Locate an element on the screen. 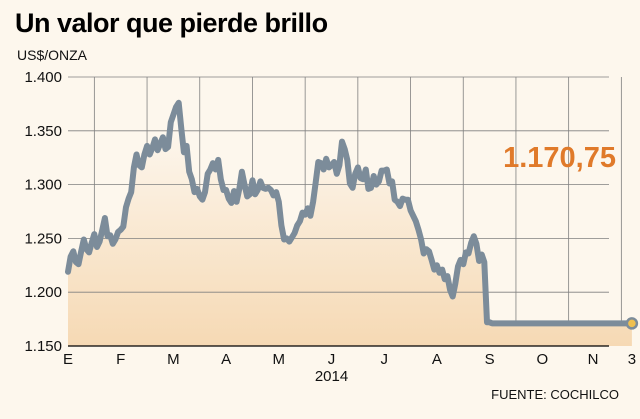  y-tick-label: 1.300 is located at coordinates (43, 185).